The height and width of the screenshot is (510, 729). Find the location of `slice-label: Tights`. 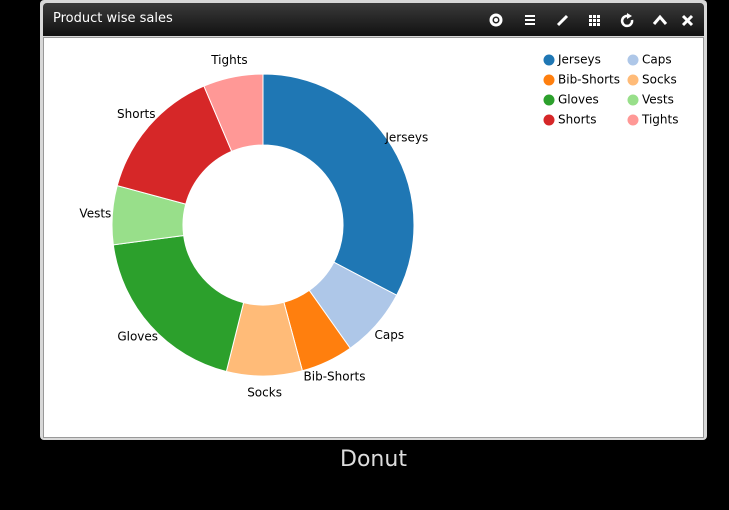

slice-label: Tights is located at coordinates (228, 60).